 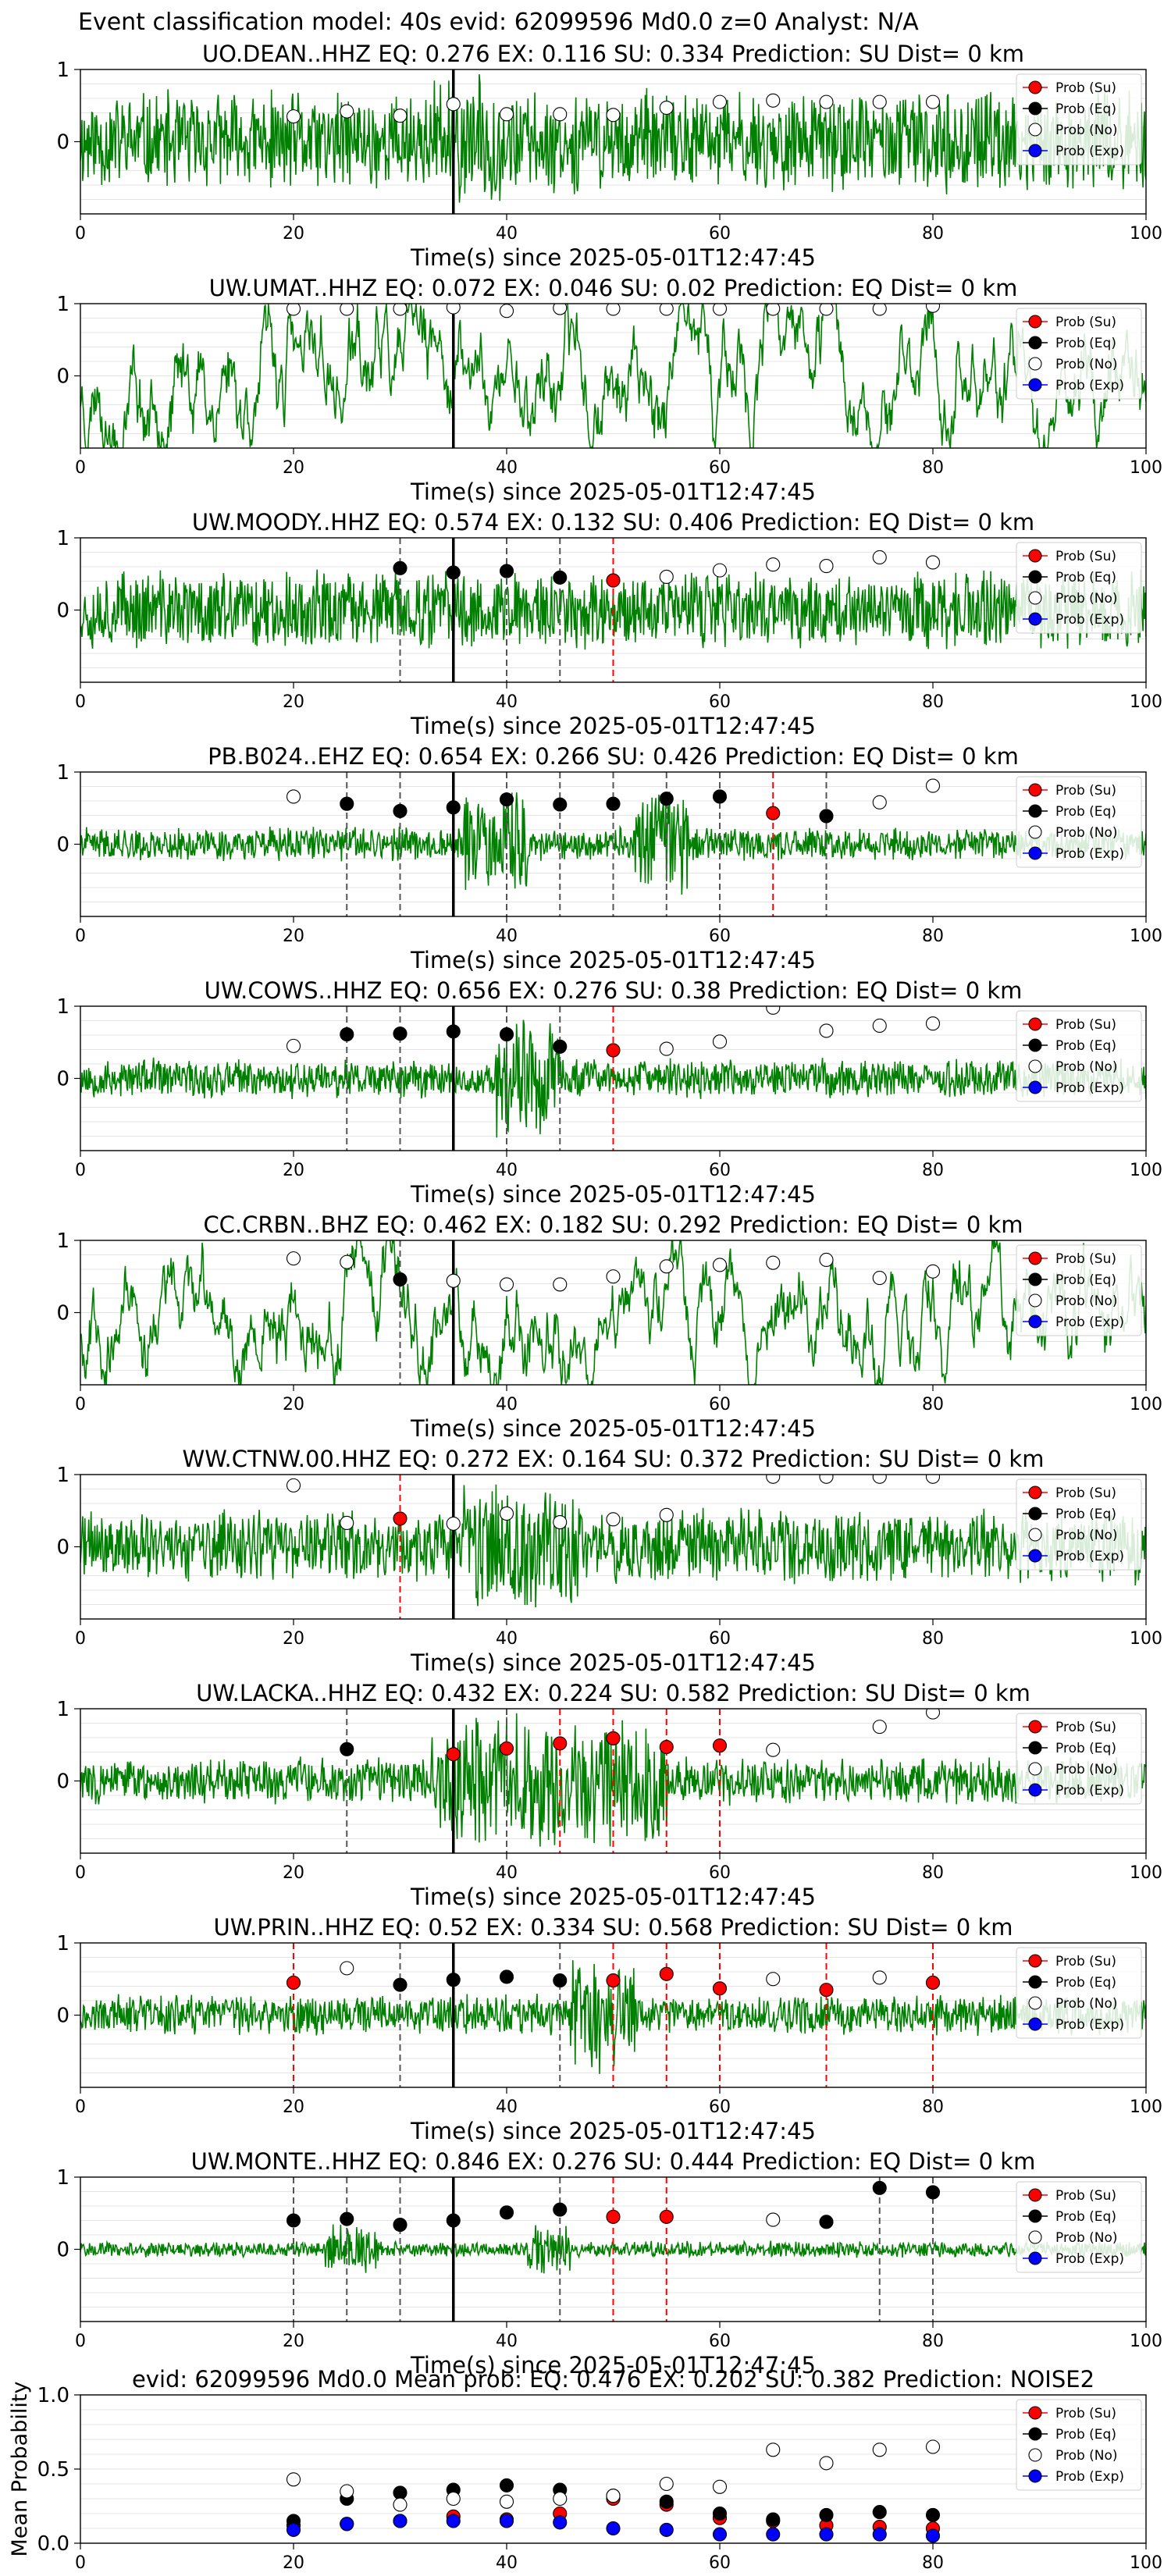 What do you see at coordinates (1146, 2341) in the screenshot?
I see `x-tick-label: 100` at bounding box center [1146, 2341].